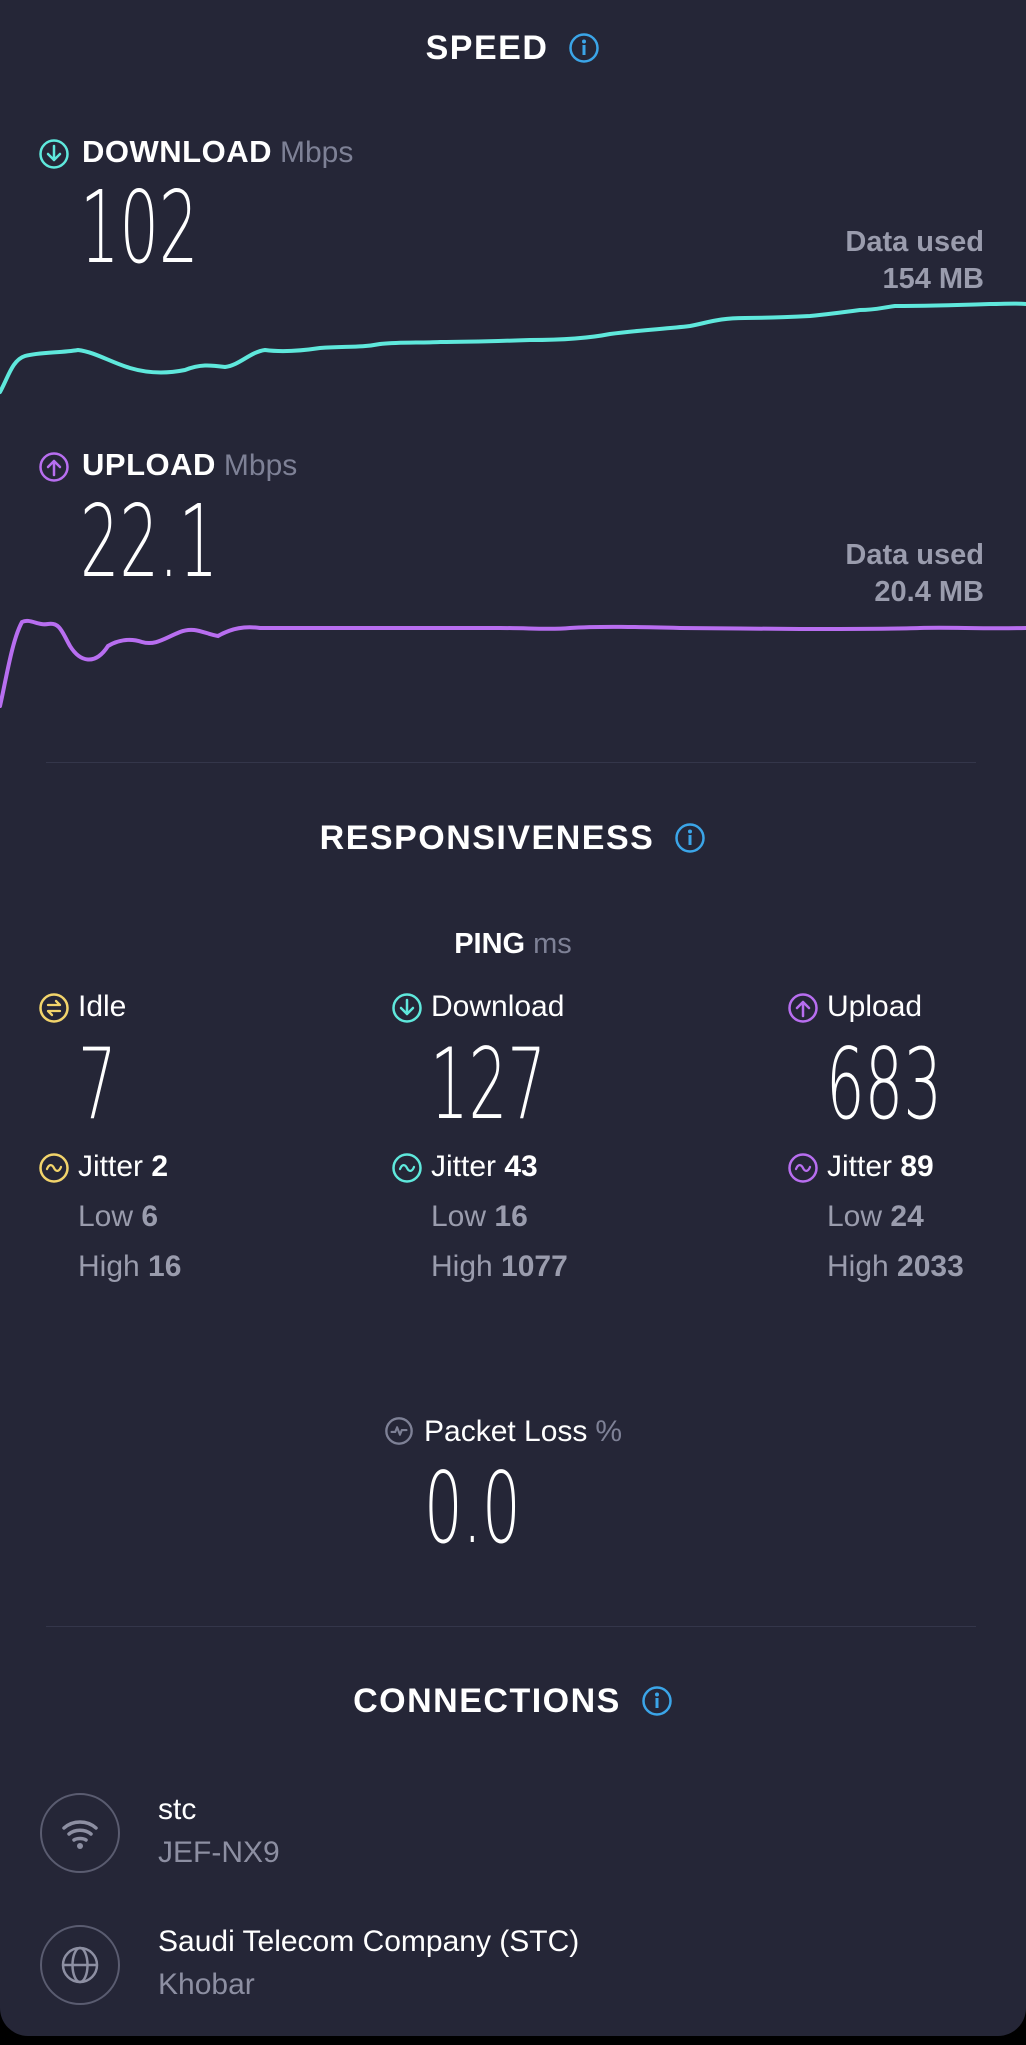  I want to click on idle-icon, so click(54, 1008).